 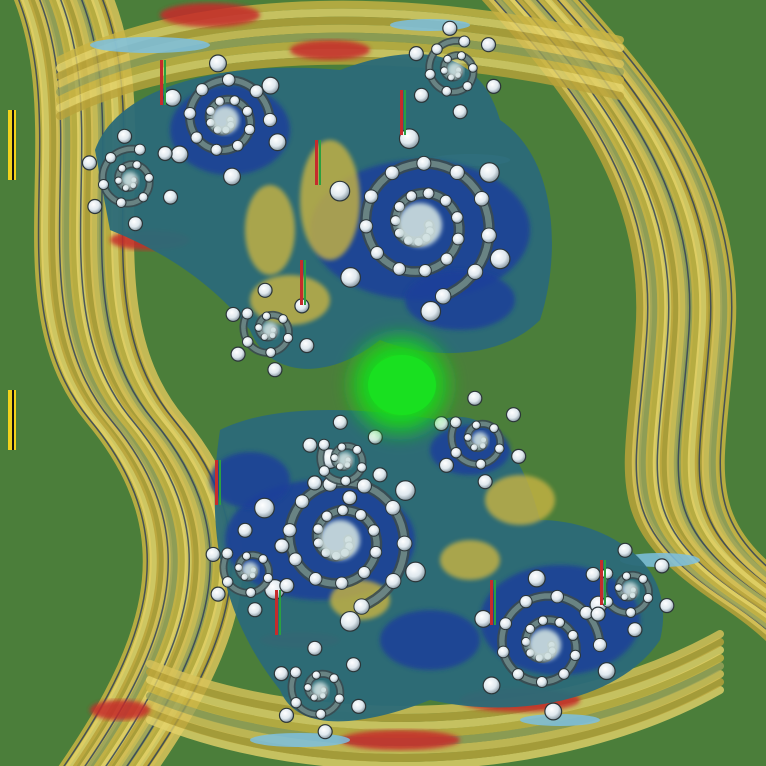 I want to click on green-line, so click(x=405, y=112).